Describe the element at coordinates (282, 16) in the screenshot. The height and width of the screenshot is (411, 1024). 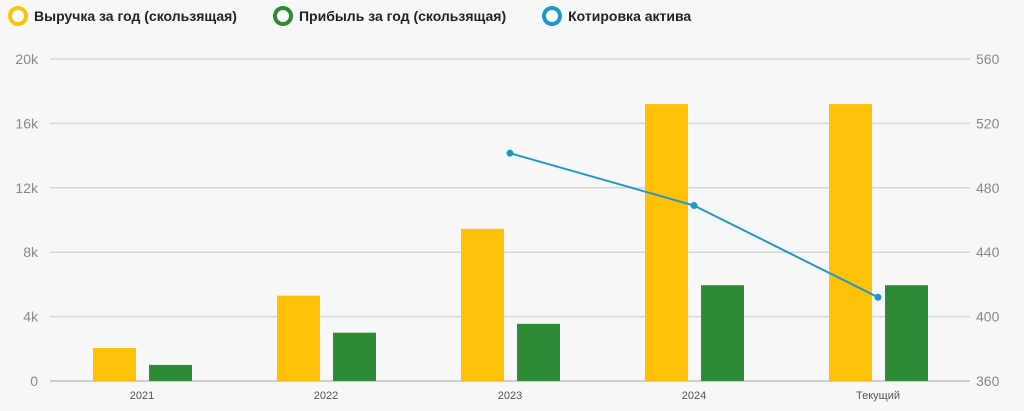
I see `profit-marker-icon` at that location.